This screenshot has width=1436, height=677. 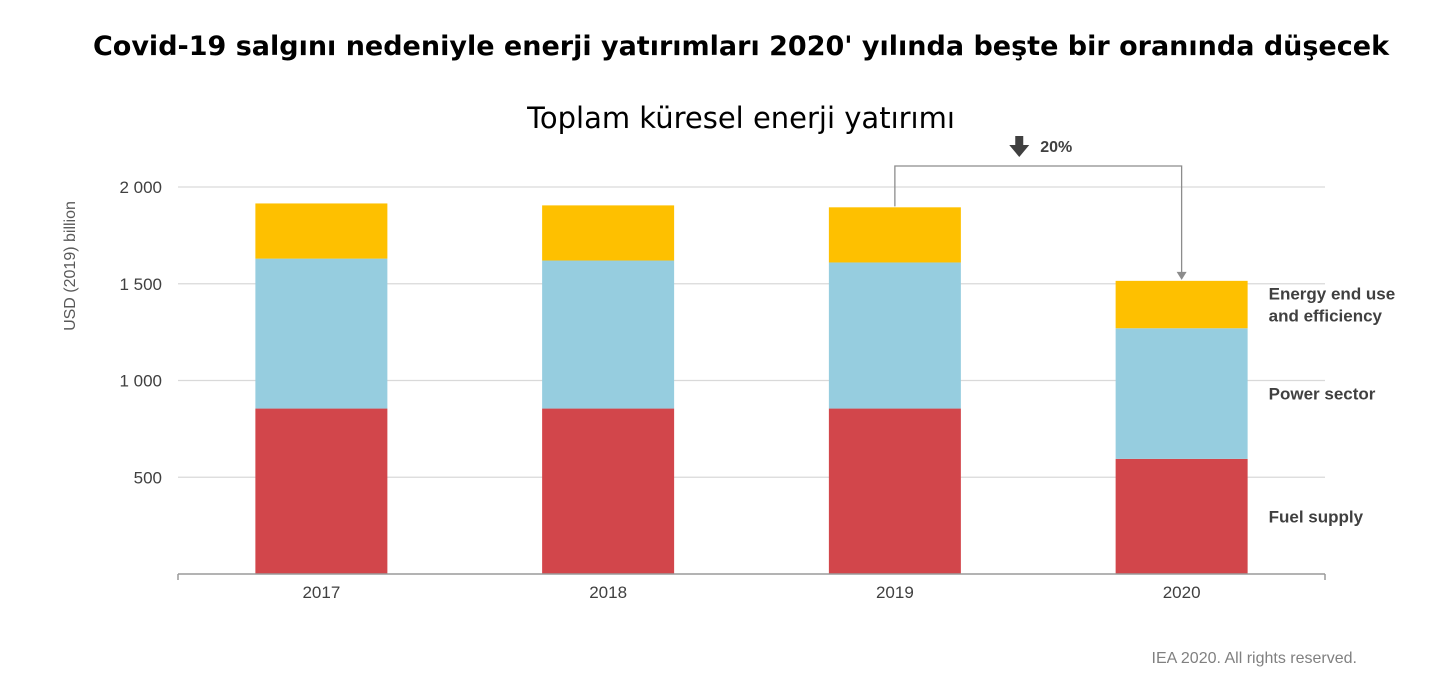 What do you see at coordinates (1182, 592) in the screenshot?
I see `x-tick-label: 2020` at bounding box center [1182, 592].